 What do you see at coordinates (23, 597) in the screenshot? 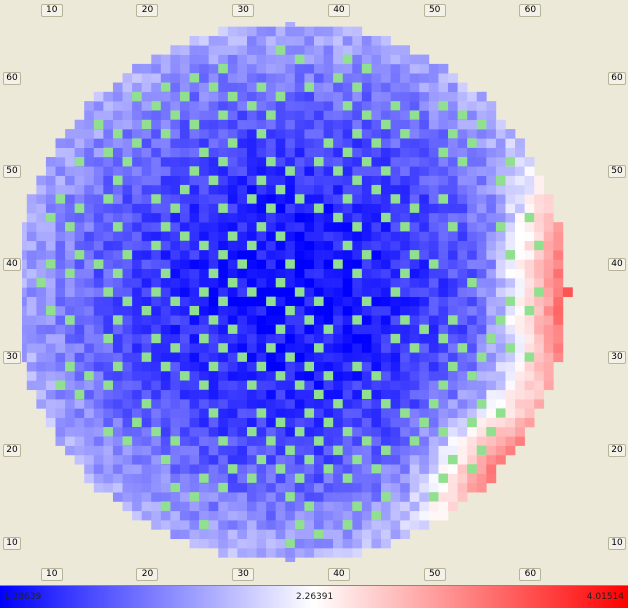
I see `colorbar-min-label: 1.38639` at bounding box center [23, 597].